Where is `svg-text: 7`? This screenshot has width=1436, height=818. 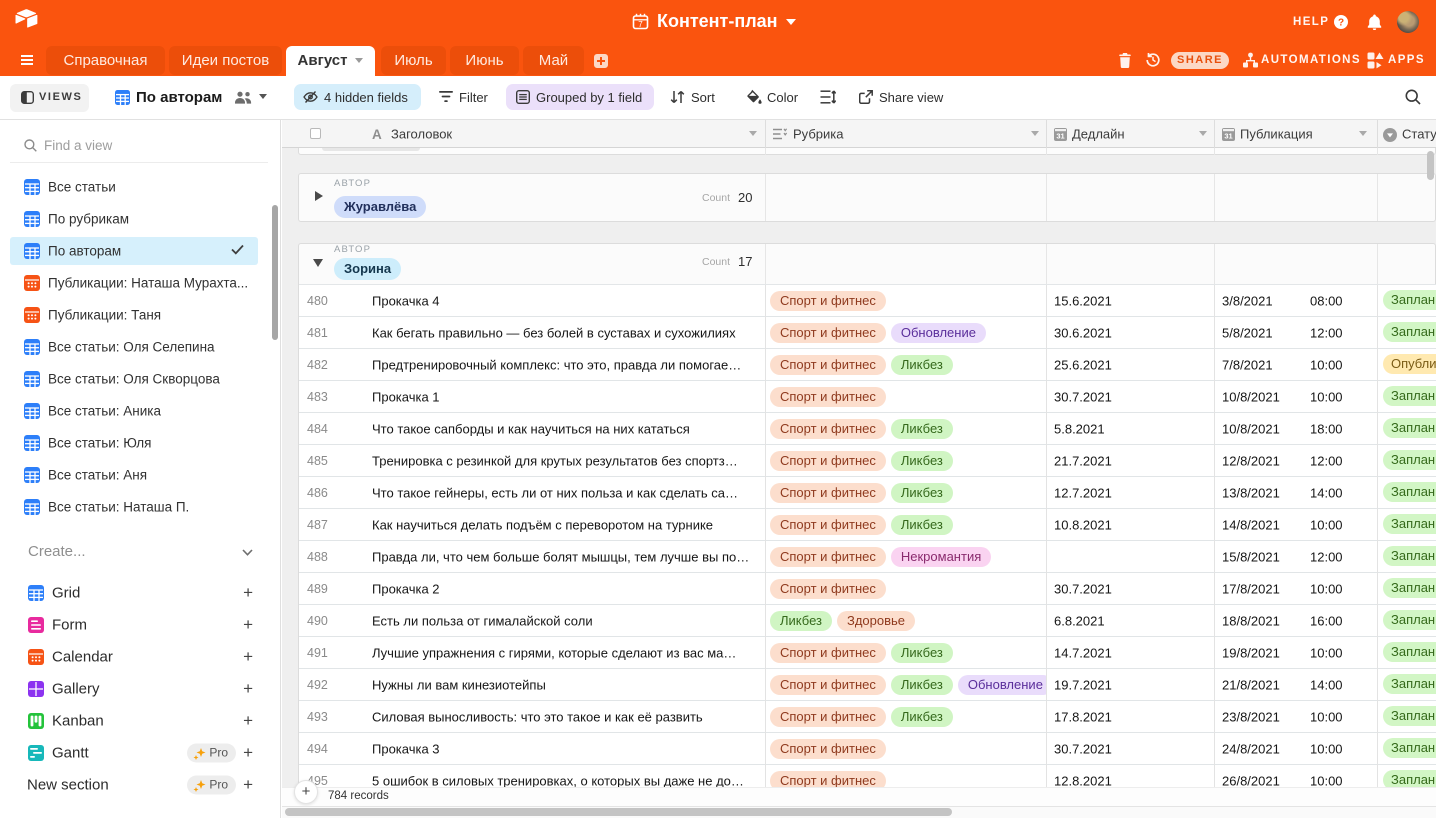
svg-text: 7 is located at coordinates (640, 24).